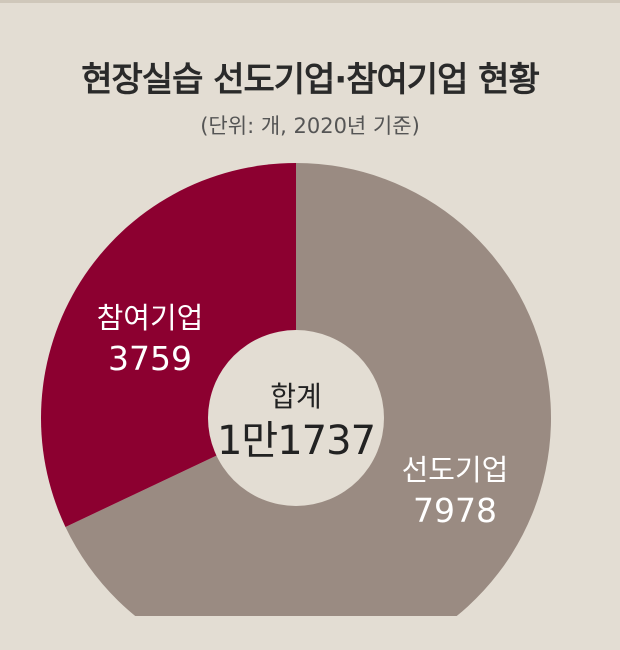 The width and height of the screenshot is (620, 650). What do you see at coordinates (310, 1) in the screenshot?
I see `top-border` at bounding box center [310, 1].